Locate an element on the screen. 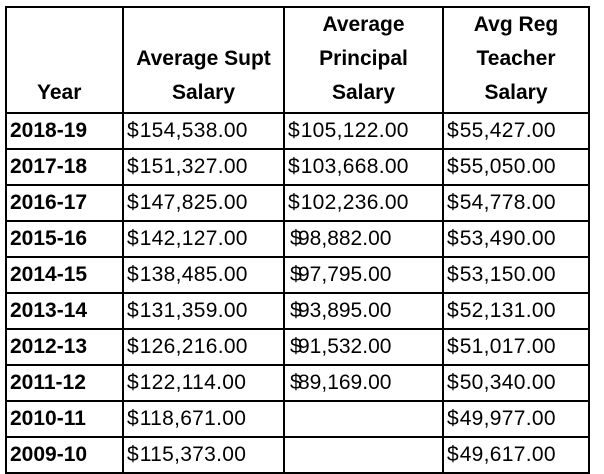 This screenshot has height=474, width=604. principal-salary-cell: $105,122.00 is located at coordinates (363, 131).